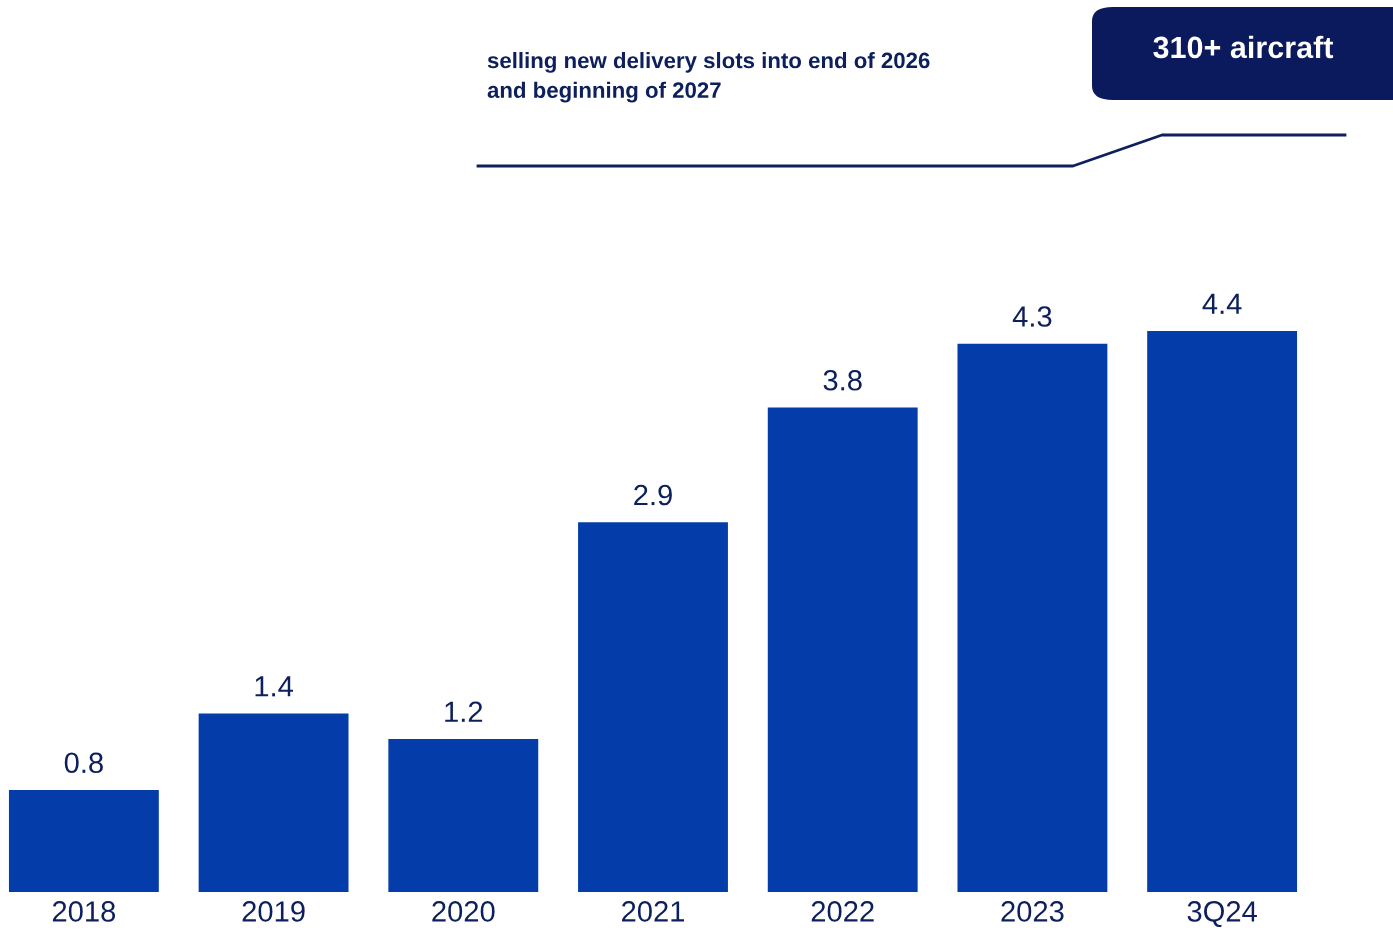  I want to click on x-tick-label: 2019, so click(273, 911).